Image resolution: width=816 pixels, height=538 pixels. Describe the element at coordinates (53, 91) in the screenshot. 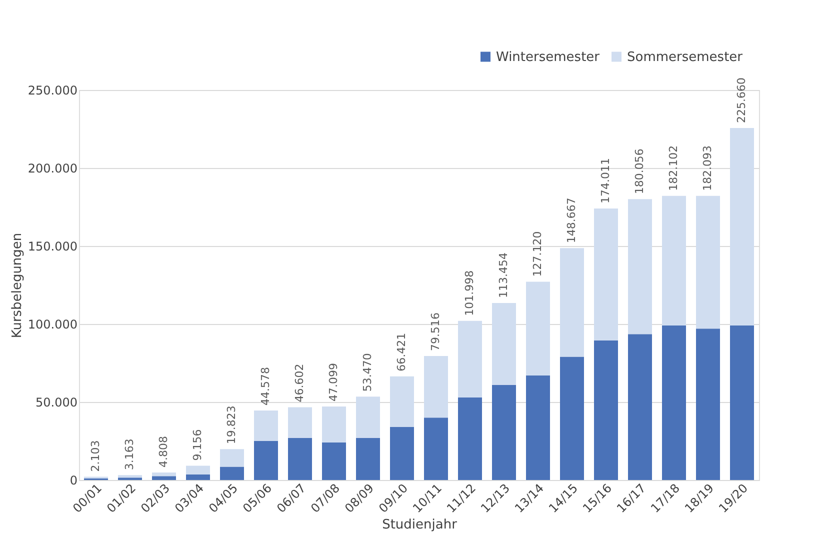

I see `y-tick-label: 250.000` at that location.